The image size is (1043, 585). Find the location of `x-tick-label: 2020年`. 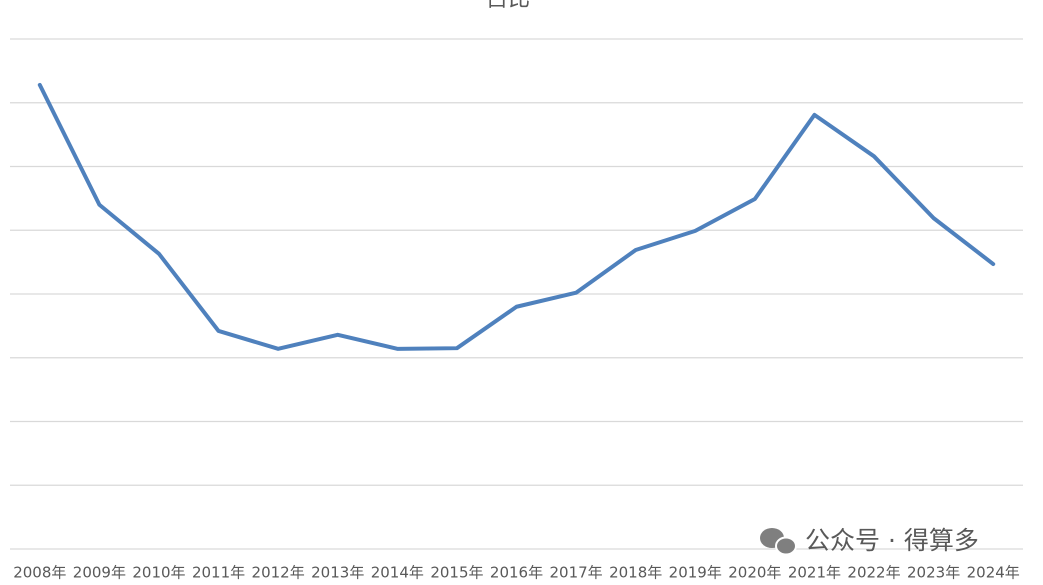

x-tick-label: 2020年 is located at coordinates (754, 573).